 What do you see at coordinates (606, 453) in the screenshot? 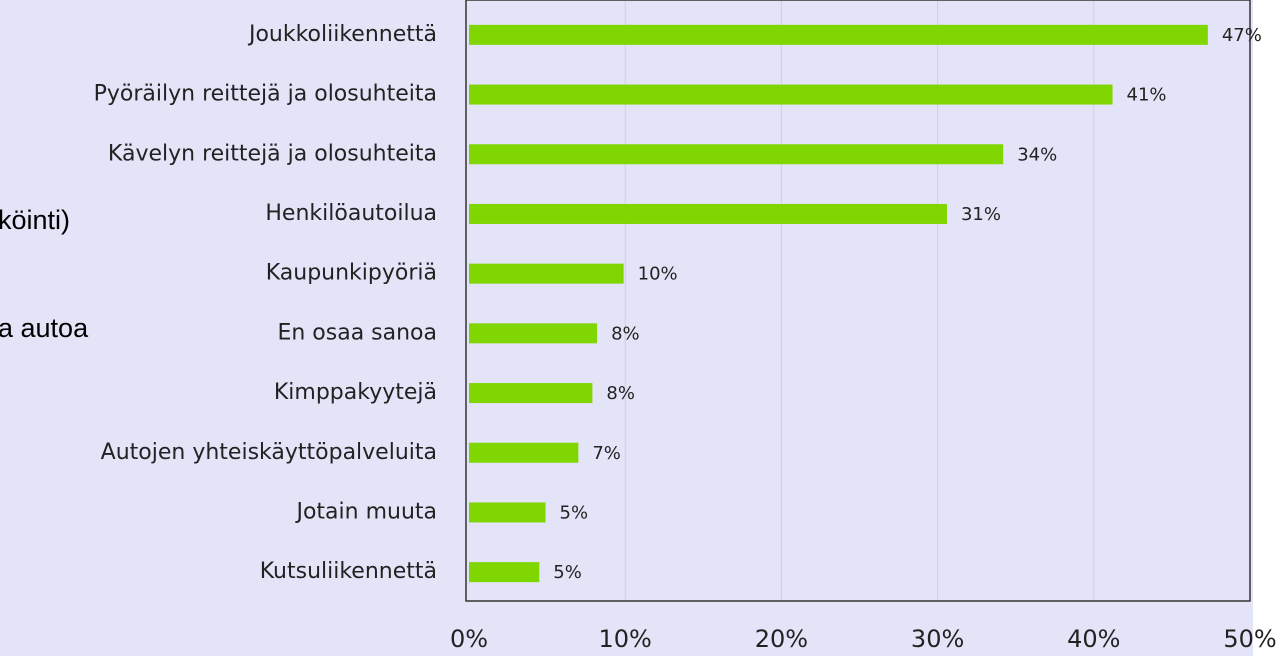
I see `value-label: 7%` at bounding box center [606, 453].